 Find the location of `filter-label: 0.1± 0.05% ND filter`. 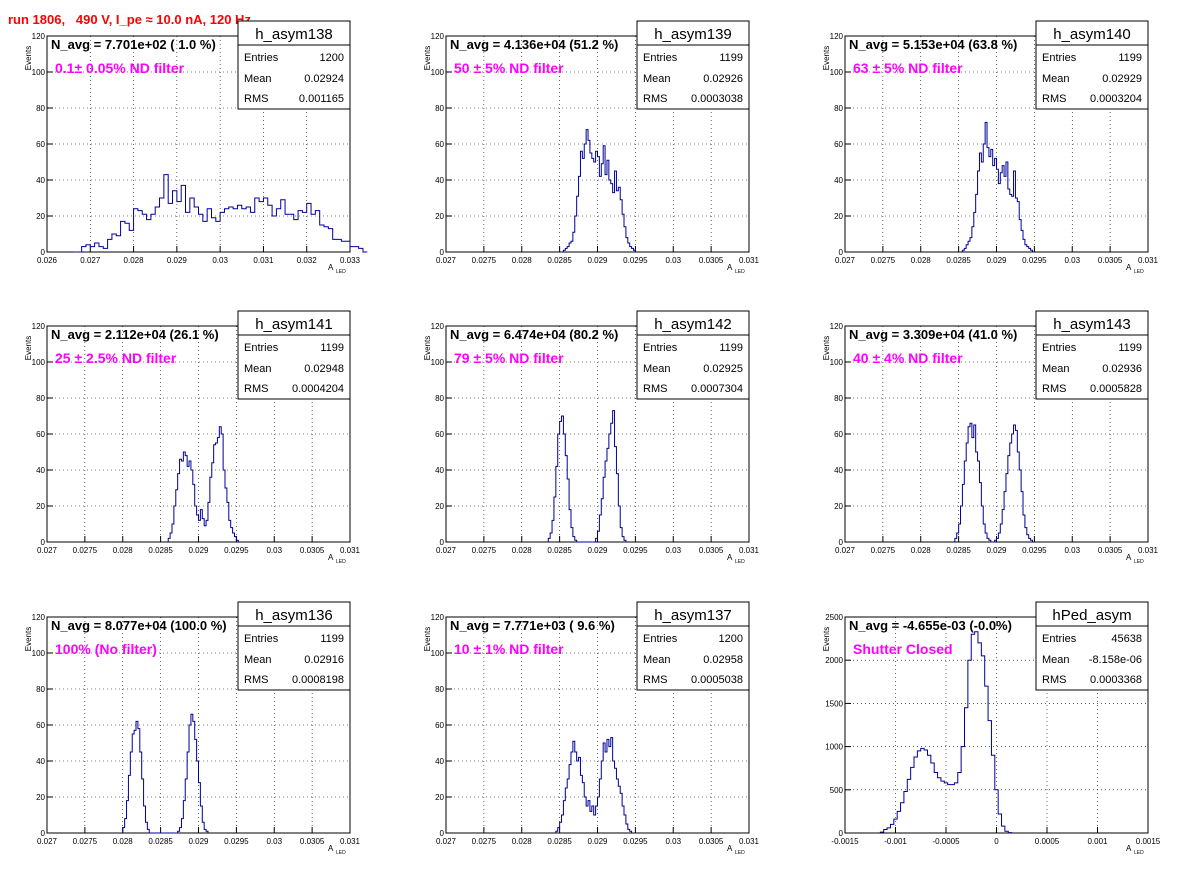

filter-label: 0.1± 0.05% ND filter is located at coordinates (120, 68).